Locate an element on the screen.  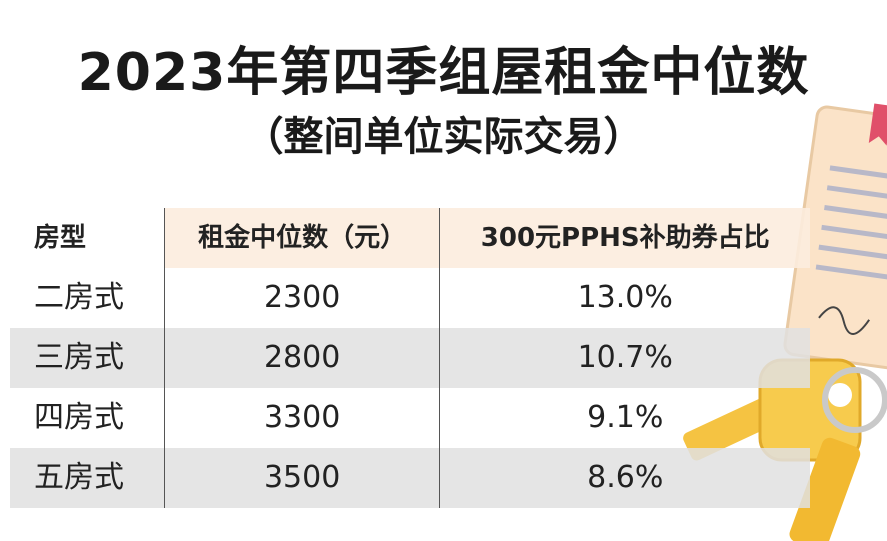
table-cell: 五房式 is located at coordinates (87, 478).